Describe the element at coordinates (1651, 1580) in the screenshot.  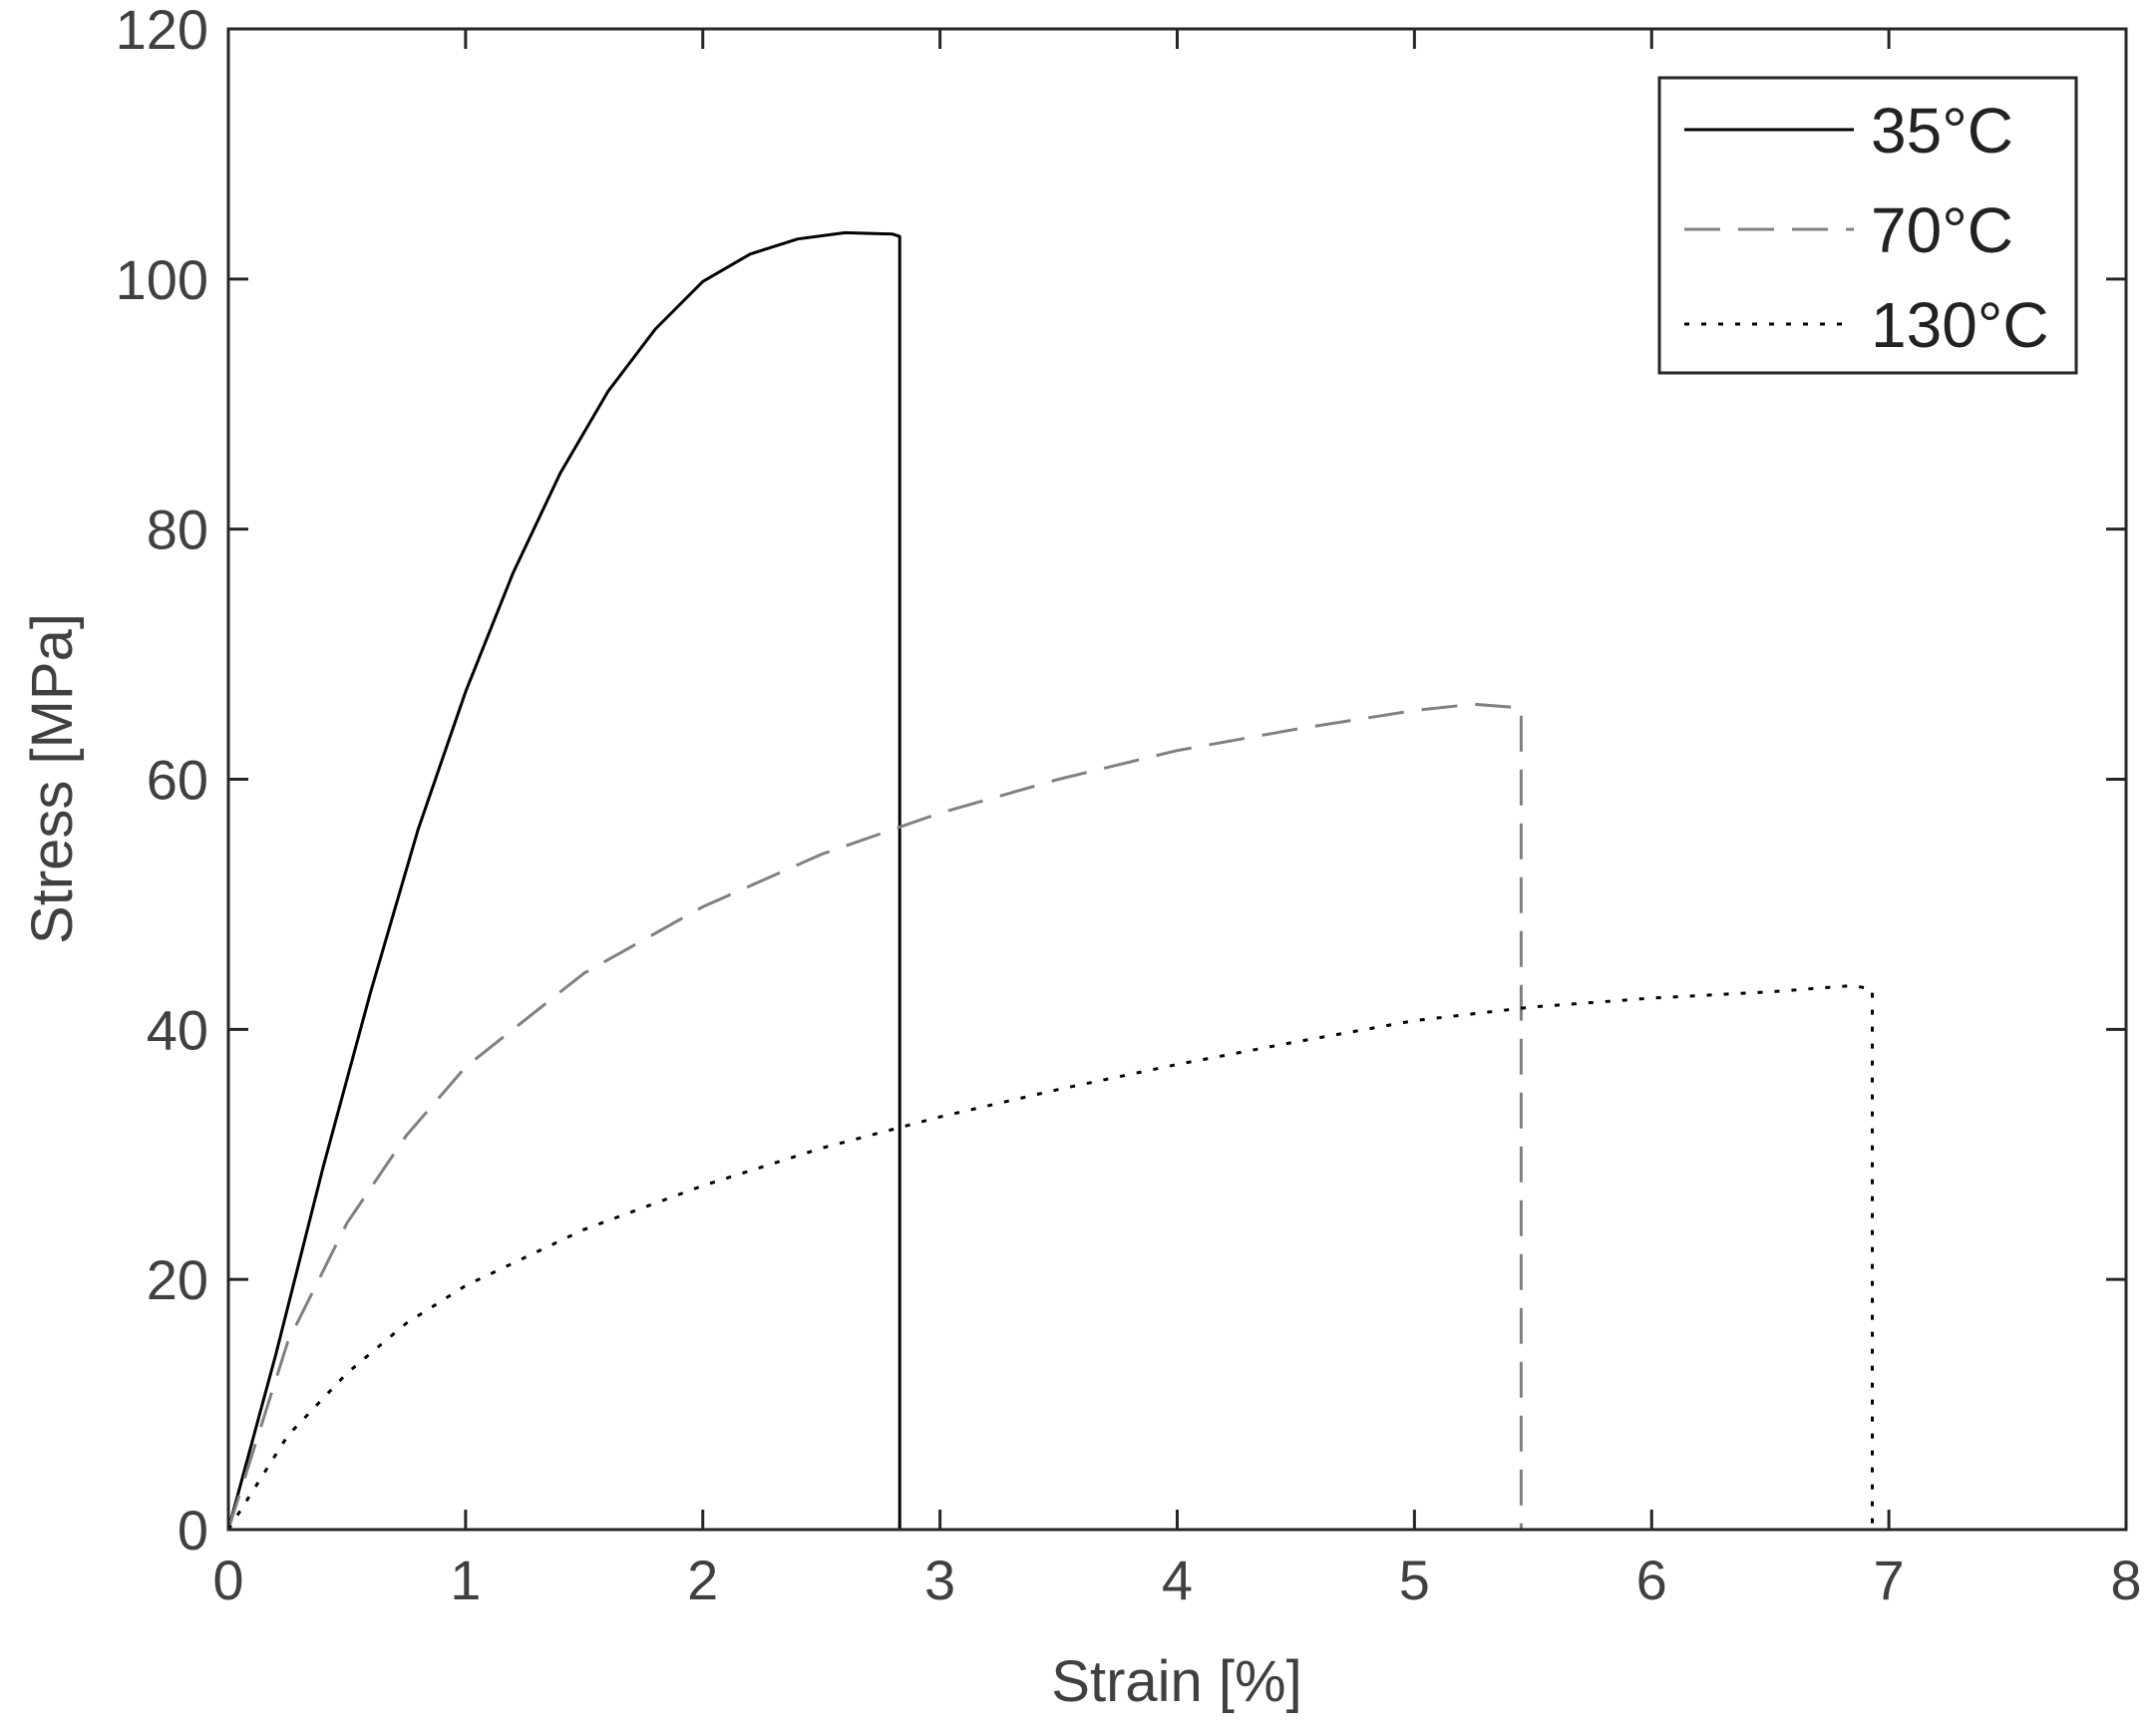
I see `x-tick-label: 6` at that location.